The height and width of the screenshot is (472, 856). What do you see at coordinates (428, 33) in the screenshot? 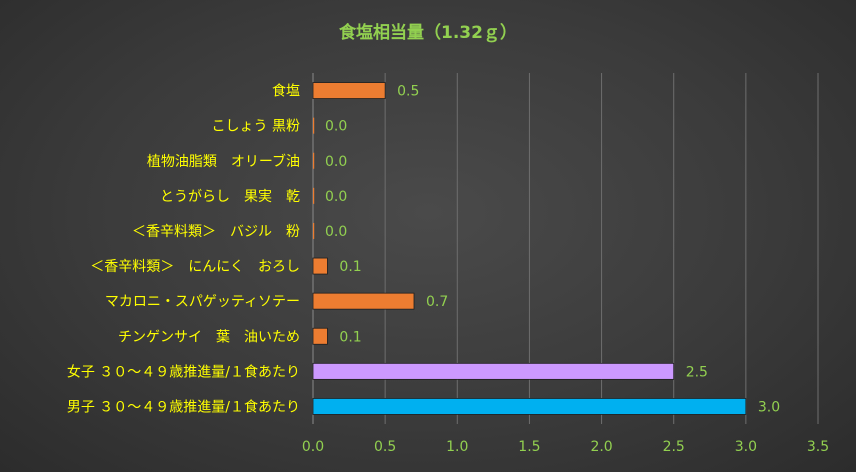
I see `chart-title: 食塩相当量（1.32ｇ）` at bounding box center [428, 33].